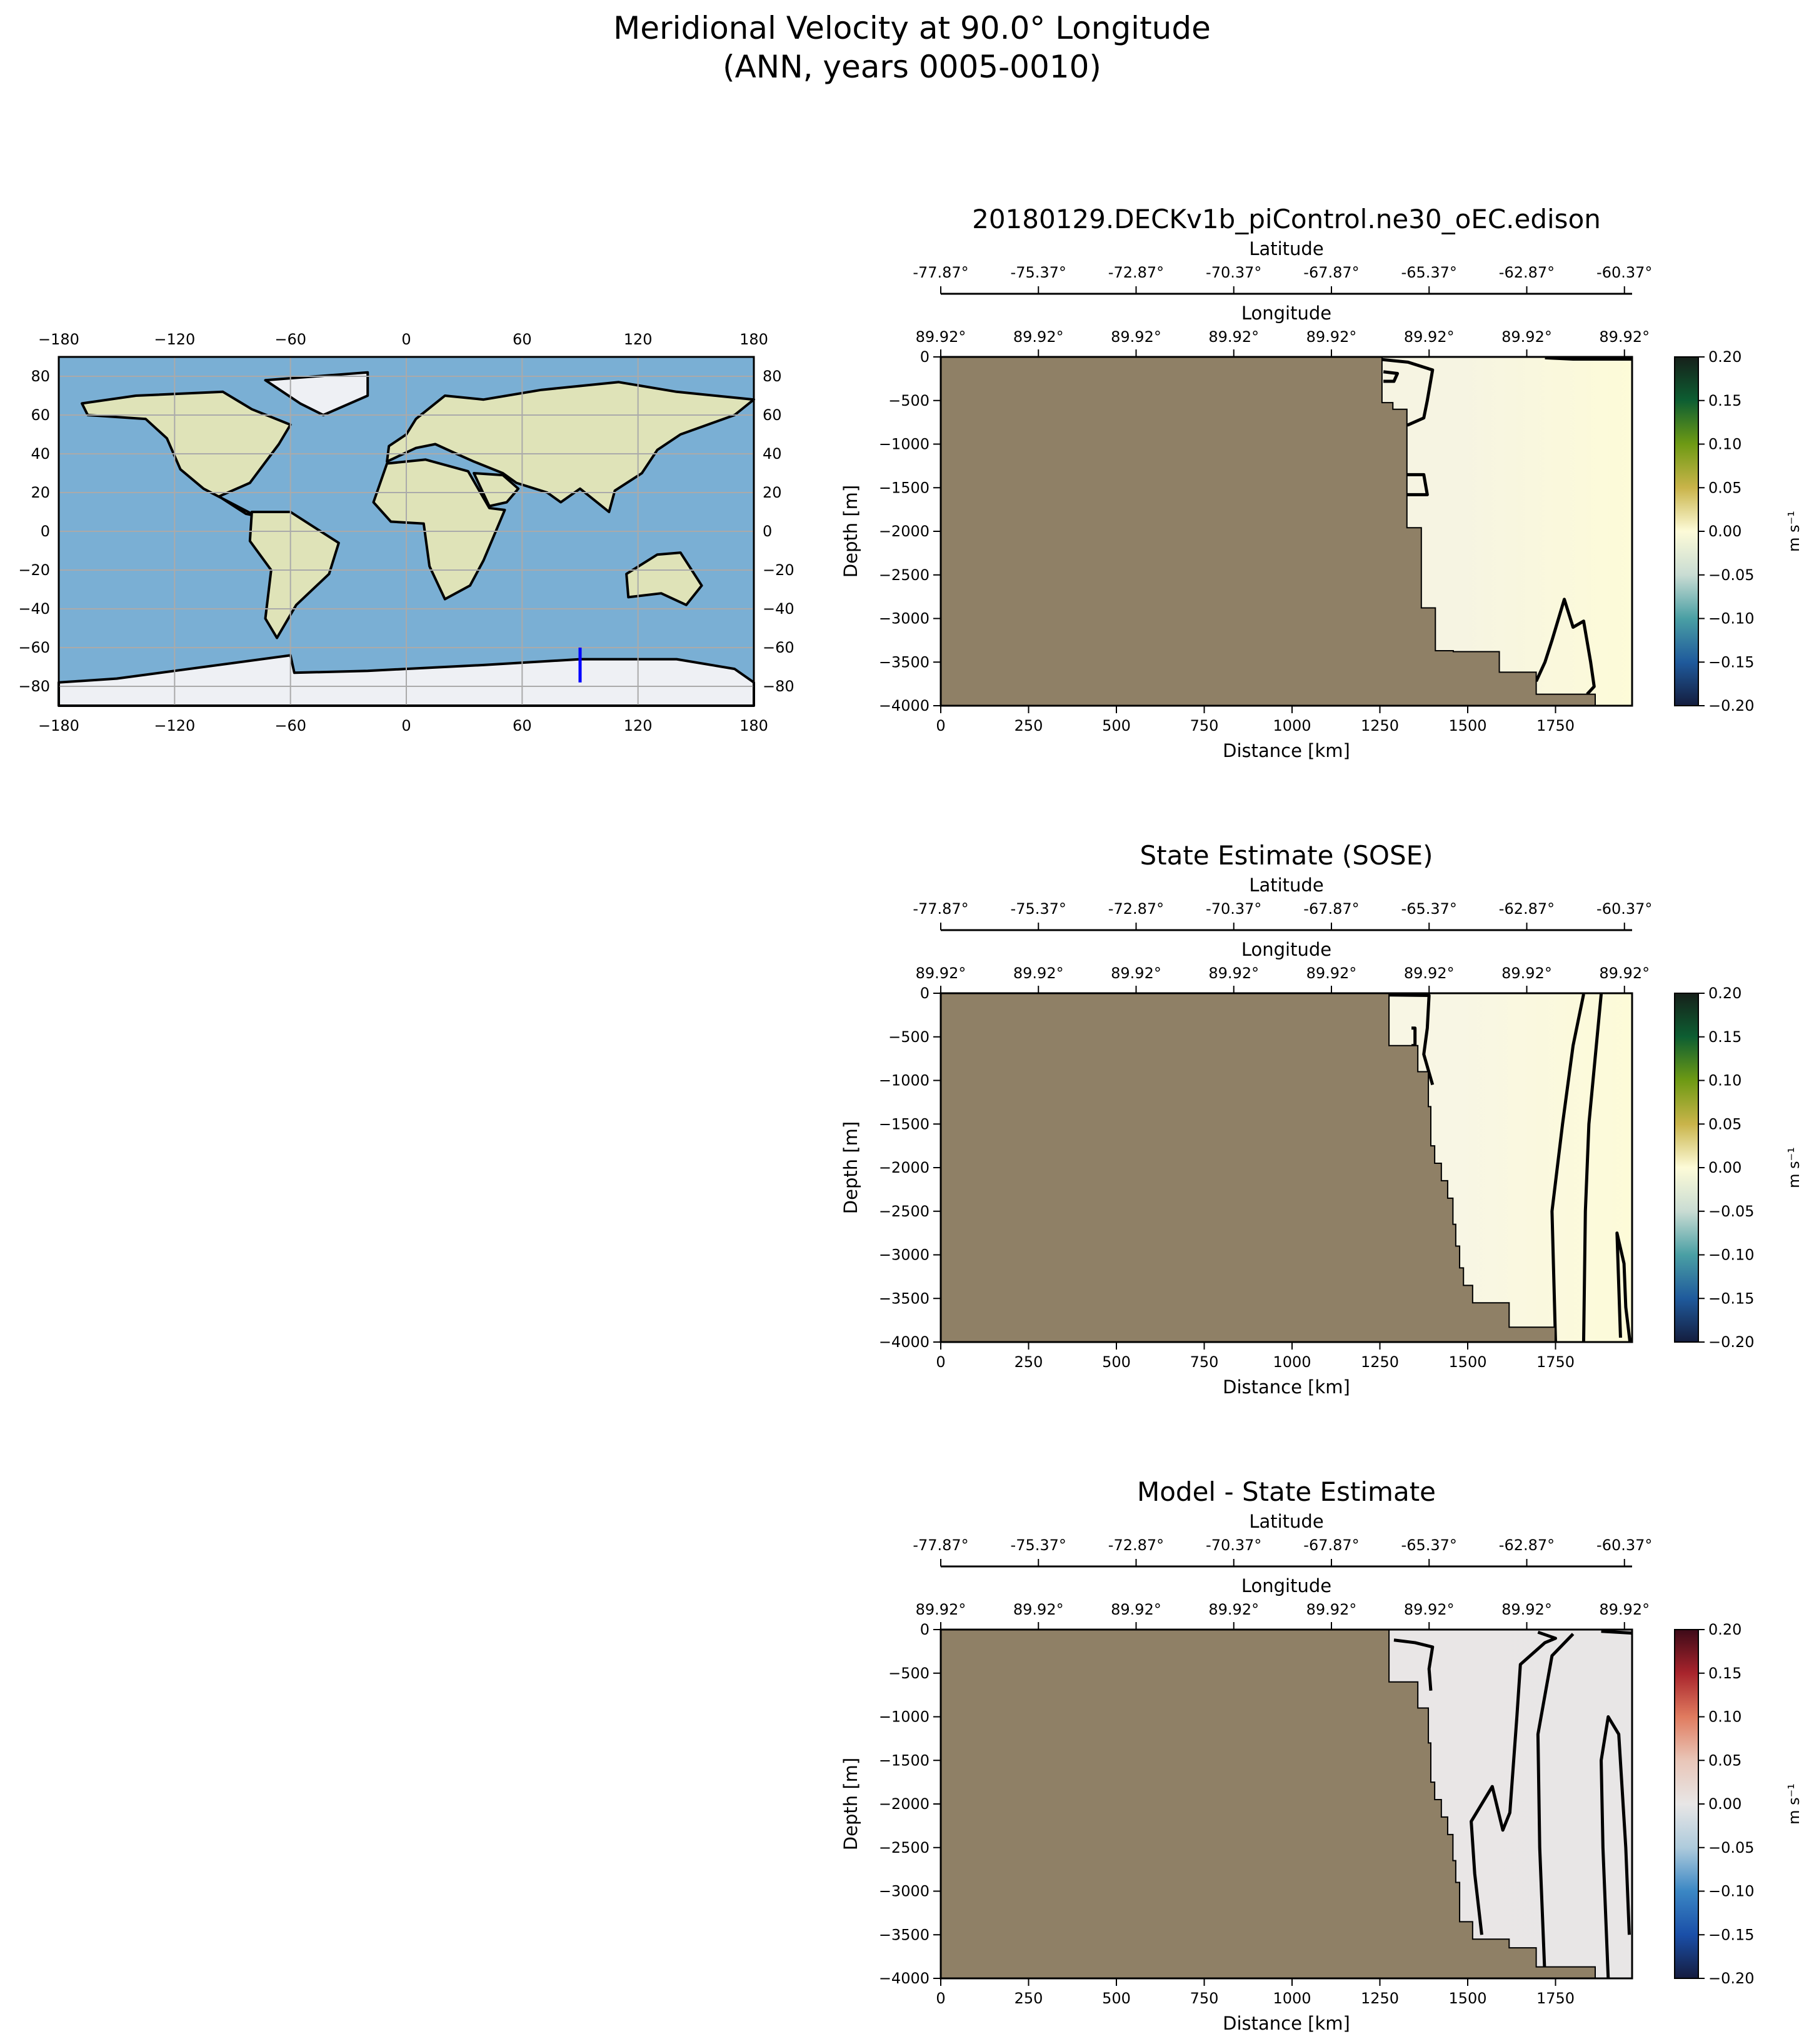 The width and height of the screenshot is (1814, 2044). What do you see at coordinates (904, 1978) in the screenshot?
I see `y-tick-label: −4000` at bounding box center [904, 1978].